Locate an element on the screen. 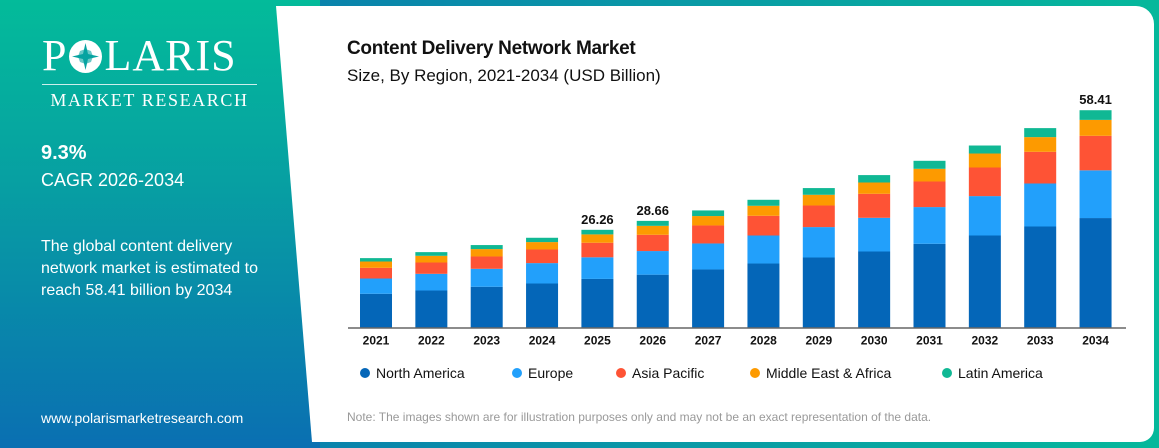 The height and width of the screenshot is (448, 1159). x-tick-label: 2033 is located at coordinates (1040, 341).